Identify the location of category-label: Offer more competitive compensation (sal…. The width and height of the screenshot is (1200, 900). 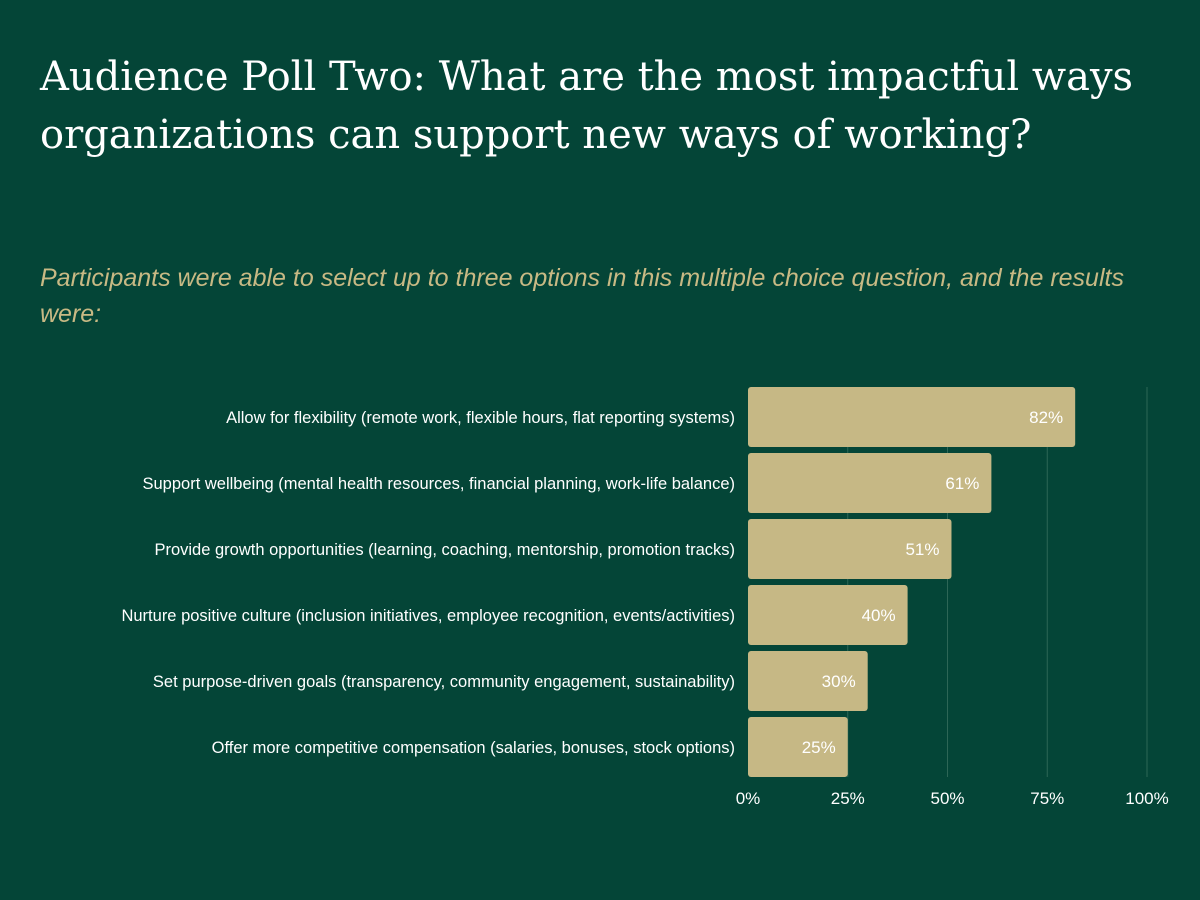
(473, 748).